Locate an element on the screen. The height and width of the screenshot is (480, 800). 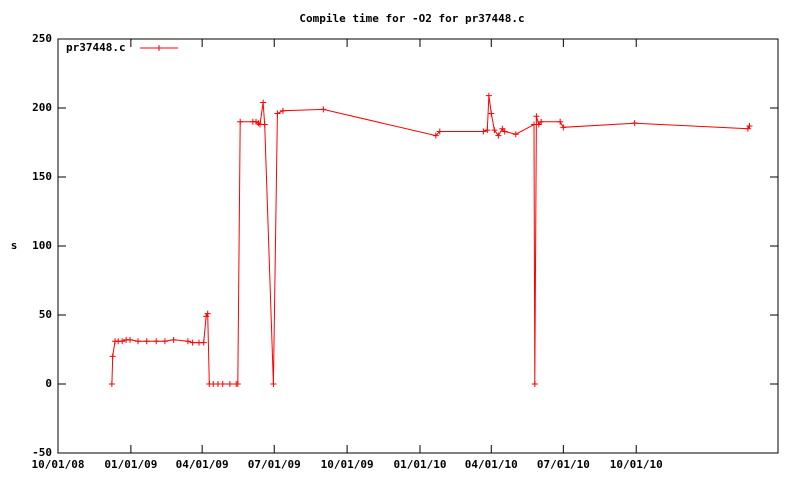
chart-title: Compile time for -O2 for pr37448.c is located at coordinates (411, 18).